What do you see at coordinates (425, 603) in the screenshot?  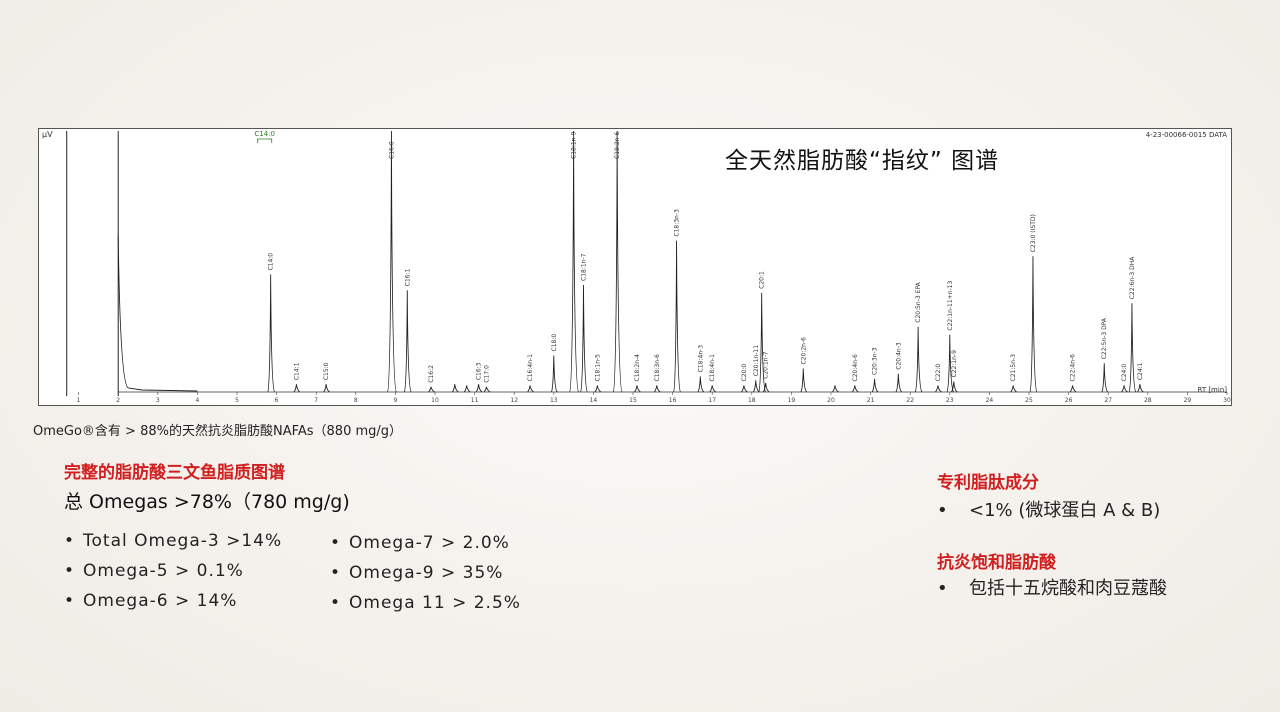 I see `list-item: • Omega 11 > 2.5%` at bounding box center [425, 603].